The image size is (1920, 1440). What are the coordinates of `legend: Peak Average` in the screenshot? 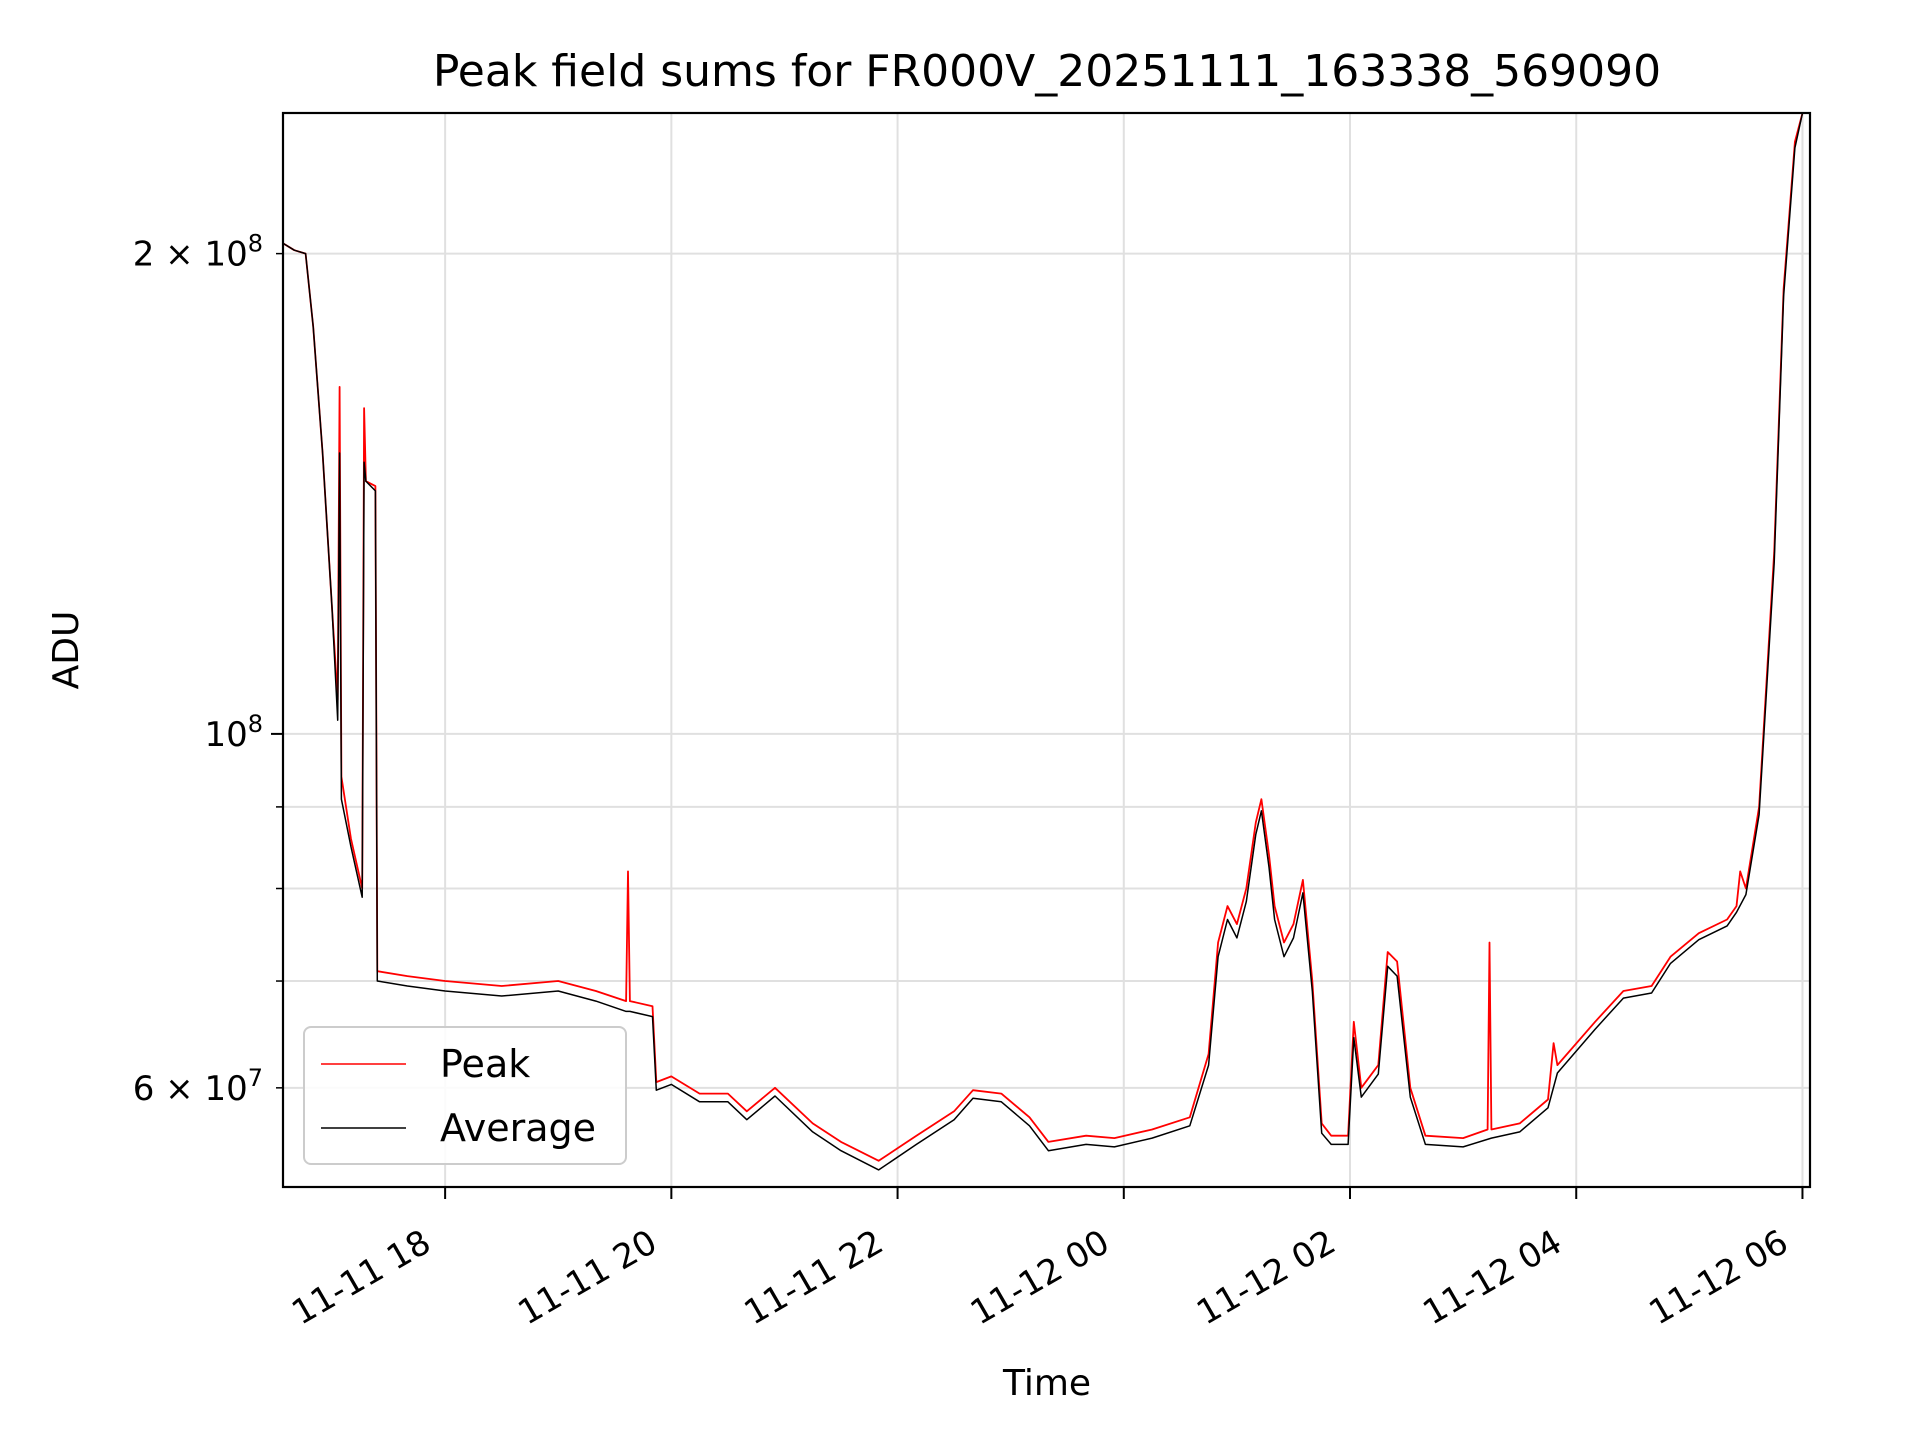 It's located at (465, 1095).